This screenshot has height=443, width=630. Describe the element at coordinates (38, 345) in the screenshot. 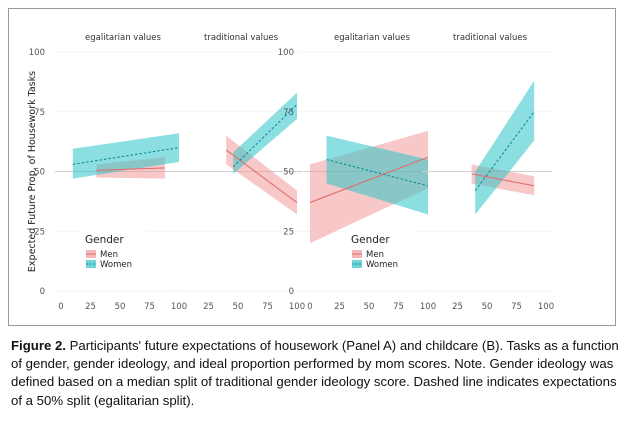

I see `caption-lead: Figure 2.` at that location.